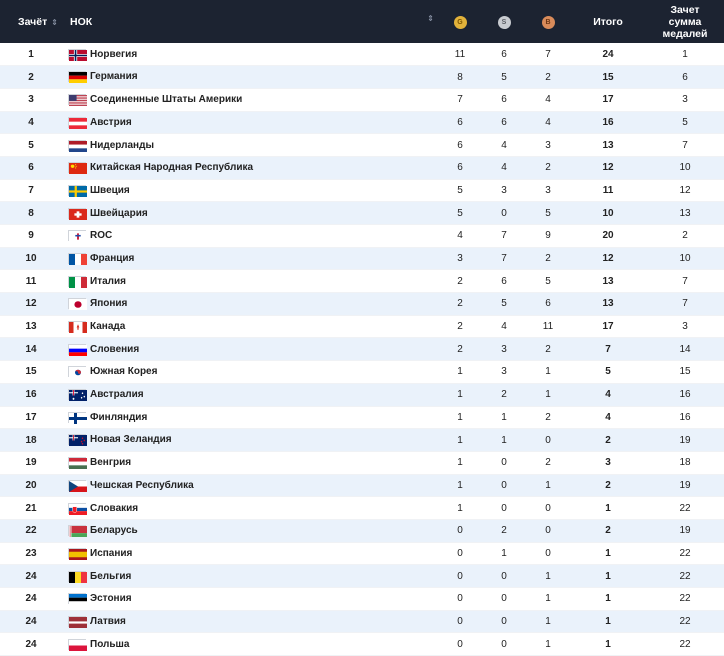 The height and width of the screenshot is (656, 724). Describe the element at coordinates (114, 508) in the screenshot. I see `country-name: Словакия` at that location.